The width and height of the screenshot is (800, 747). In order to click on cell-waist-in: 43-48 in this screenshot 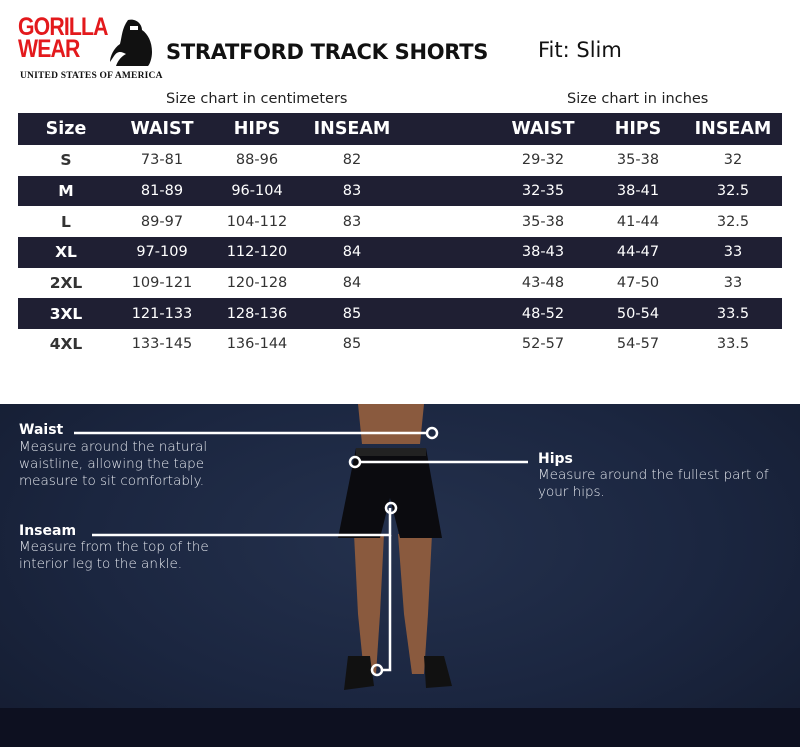, I will do `click(543, 283)`.